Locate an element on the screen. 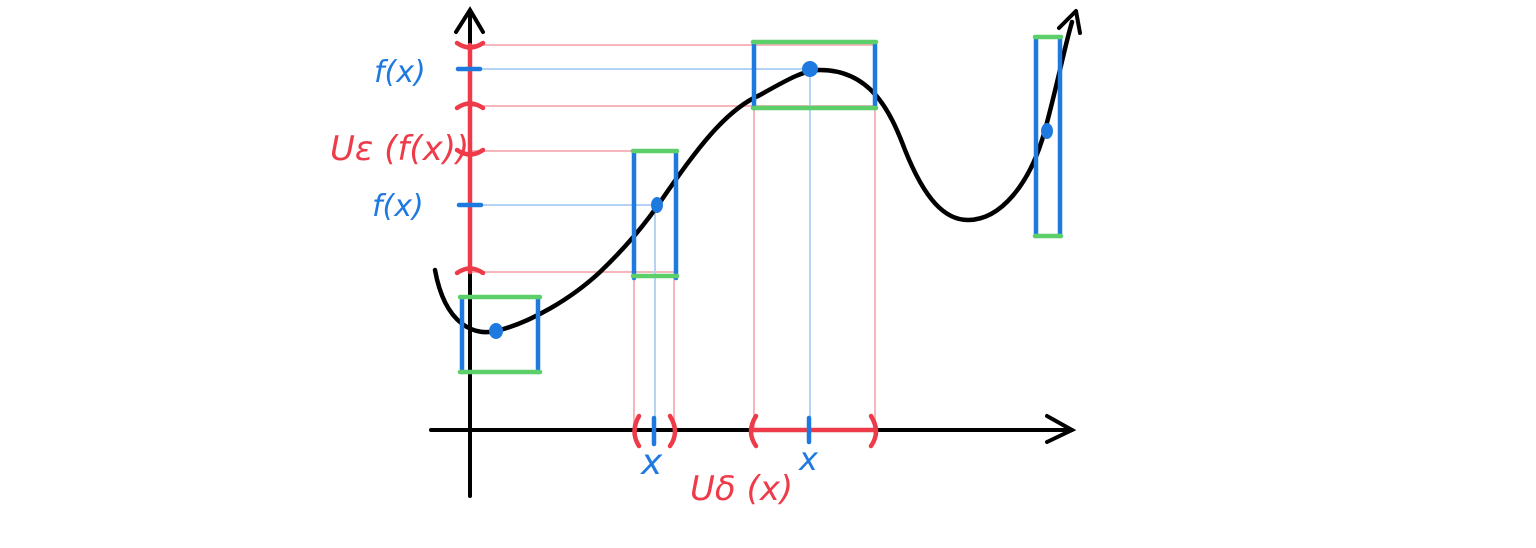 Image resolution: width=1536 pixels, height=548 pixels. label-x-right: x is located at coordinates (808, 459).